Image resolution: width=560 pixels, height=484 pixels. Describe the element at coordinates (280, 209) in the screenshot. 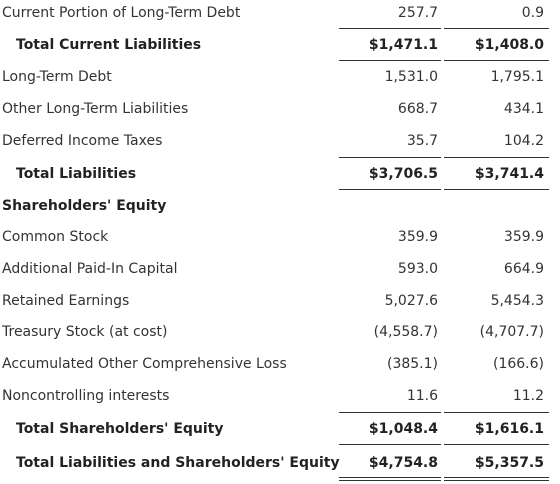

I see `section-heading-shareholders-equity: Shareholders' Equity` at that location.